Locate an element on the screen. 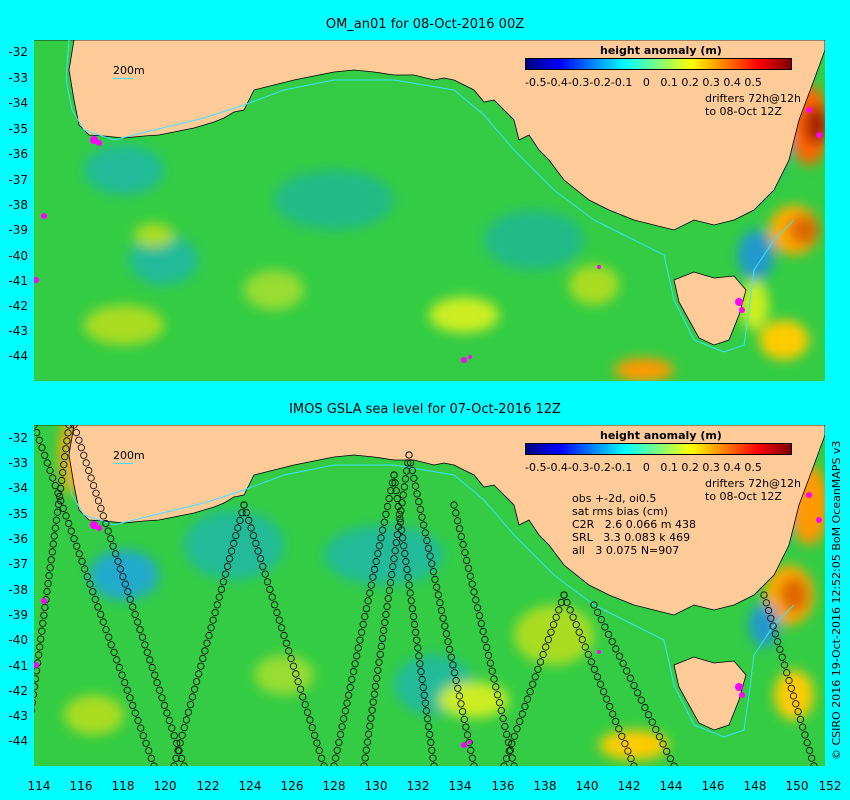 The image size is (850, 800). lon-tick: 116 is located at coordinates (81, 786).